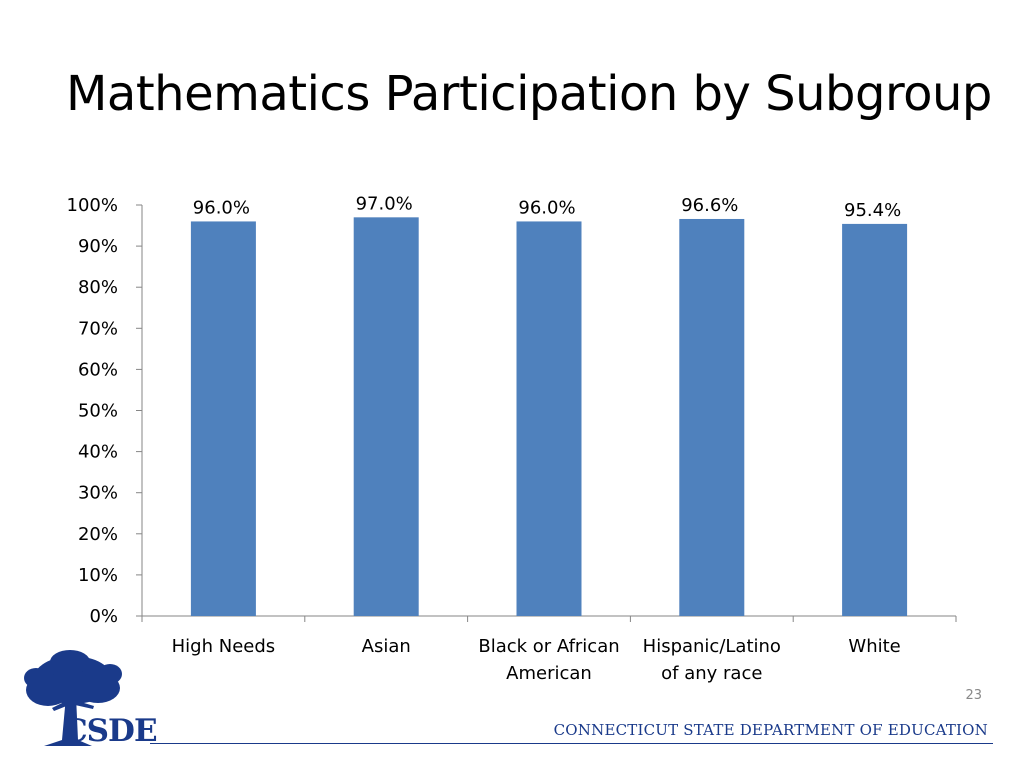  I want to click on y-tick-label: 80%, so click(98, 287).